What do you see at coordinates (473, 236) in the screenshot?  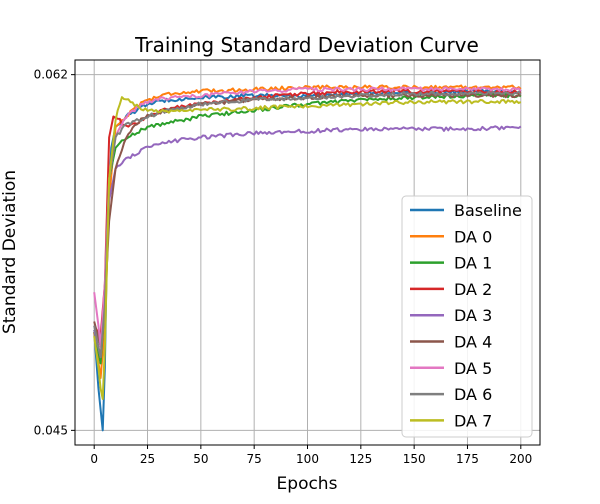 I see `legend-label: DA 0` at bounding box center [473, 236].